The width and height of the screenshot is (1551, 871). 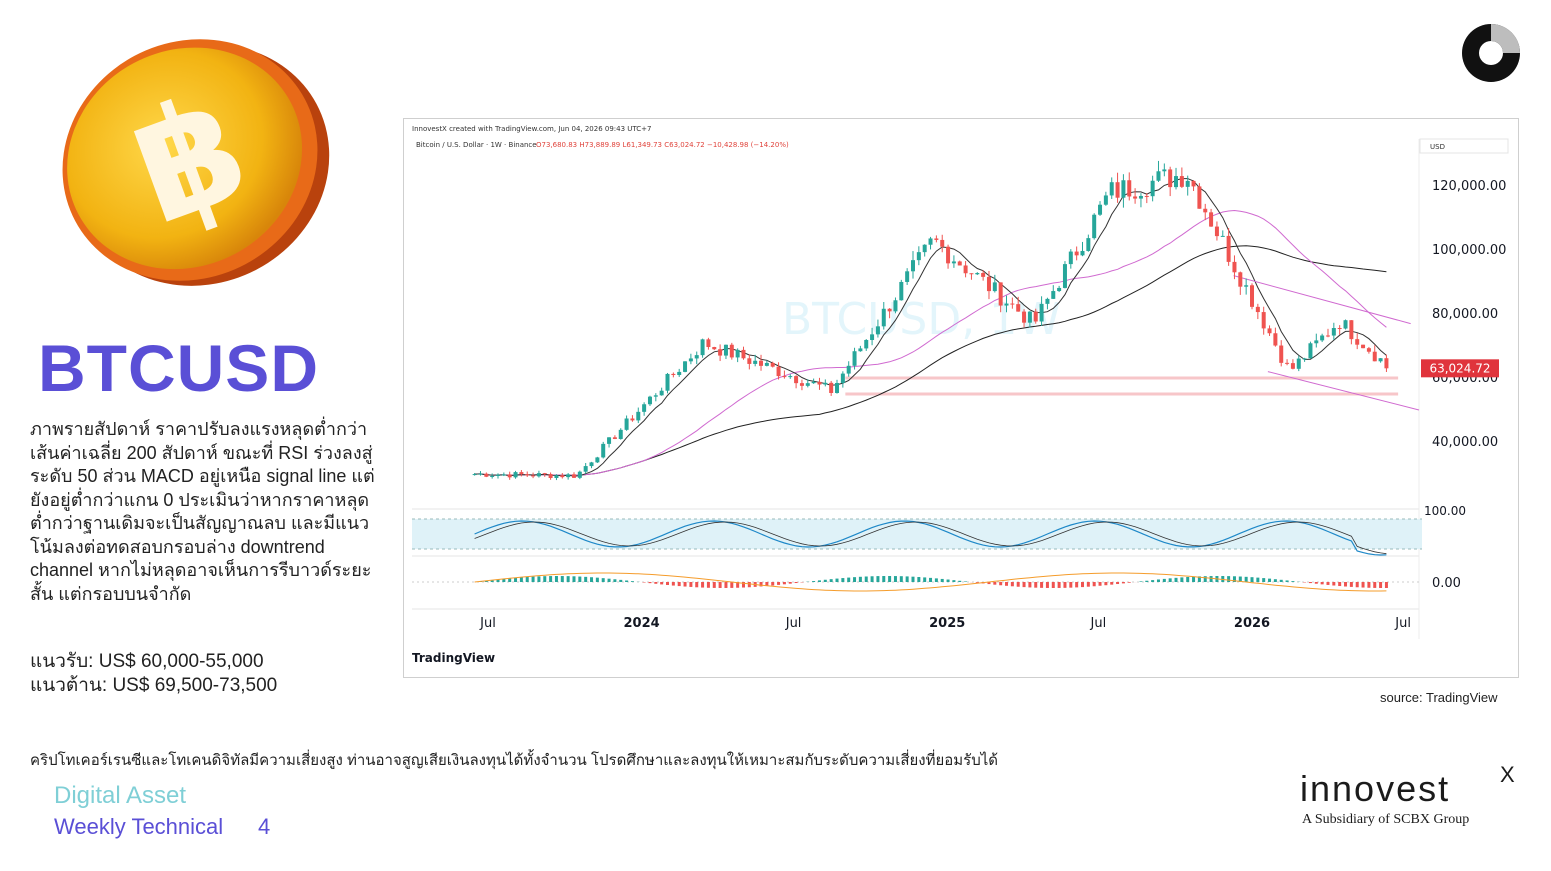 I want to click on x-tick-label: Jul, so click(x=793, y=623).